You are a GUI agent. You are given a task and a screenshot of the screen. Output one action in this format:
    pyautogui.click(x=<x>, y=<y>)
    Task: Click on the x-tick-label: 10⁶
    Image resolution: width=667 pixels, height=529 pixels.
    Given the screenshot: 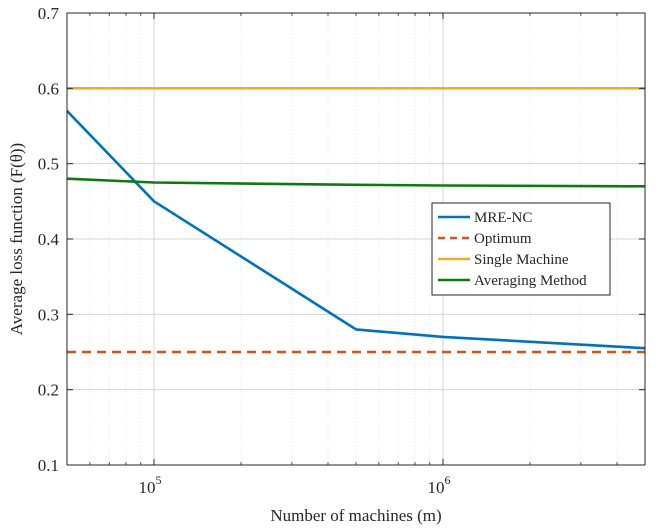 What is the action you would take?
    pyautogui.click(x=438, y=485)
    